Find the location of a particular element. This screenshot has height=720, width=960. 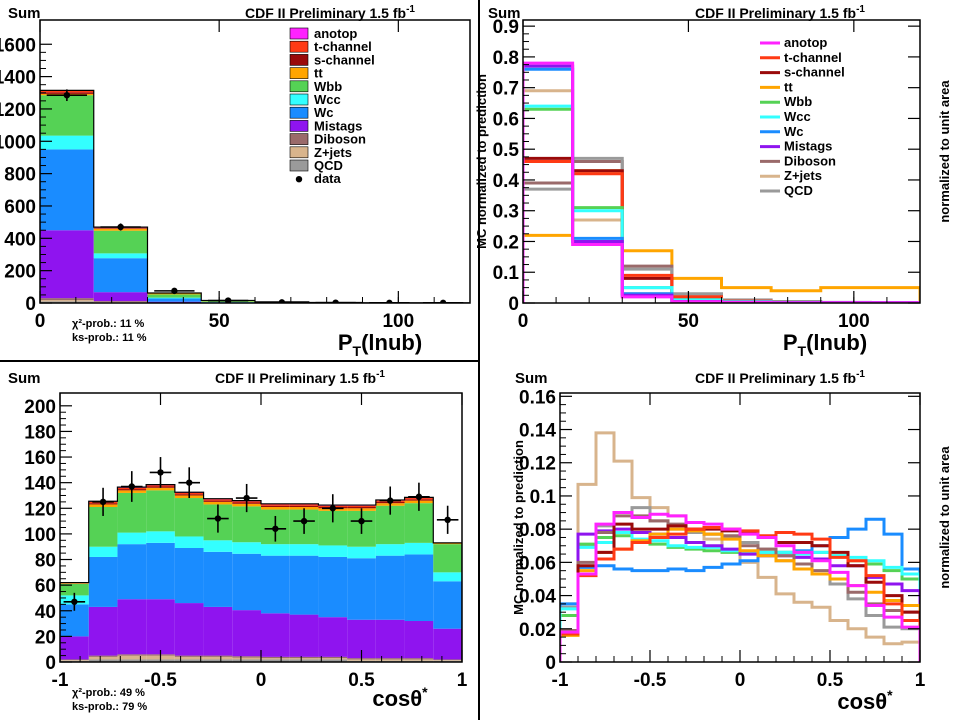

legend-label-mistags: Mistags is located at coordinates (338, 125).